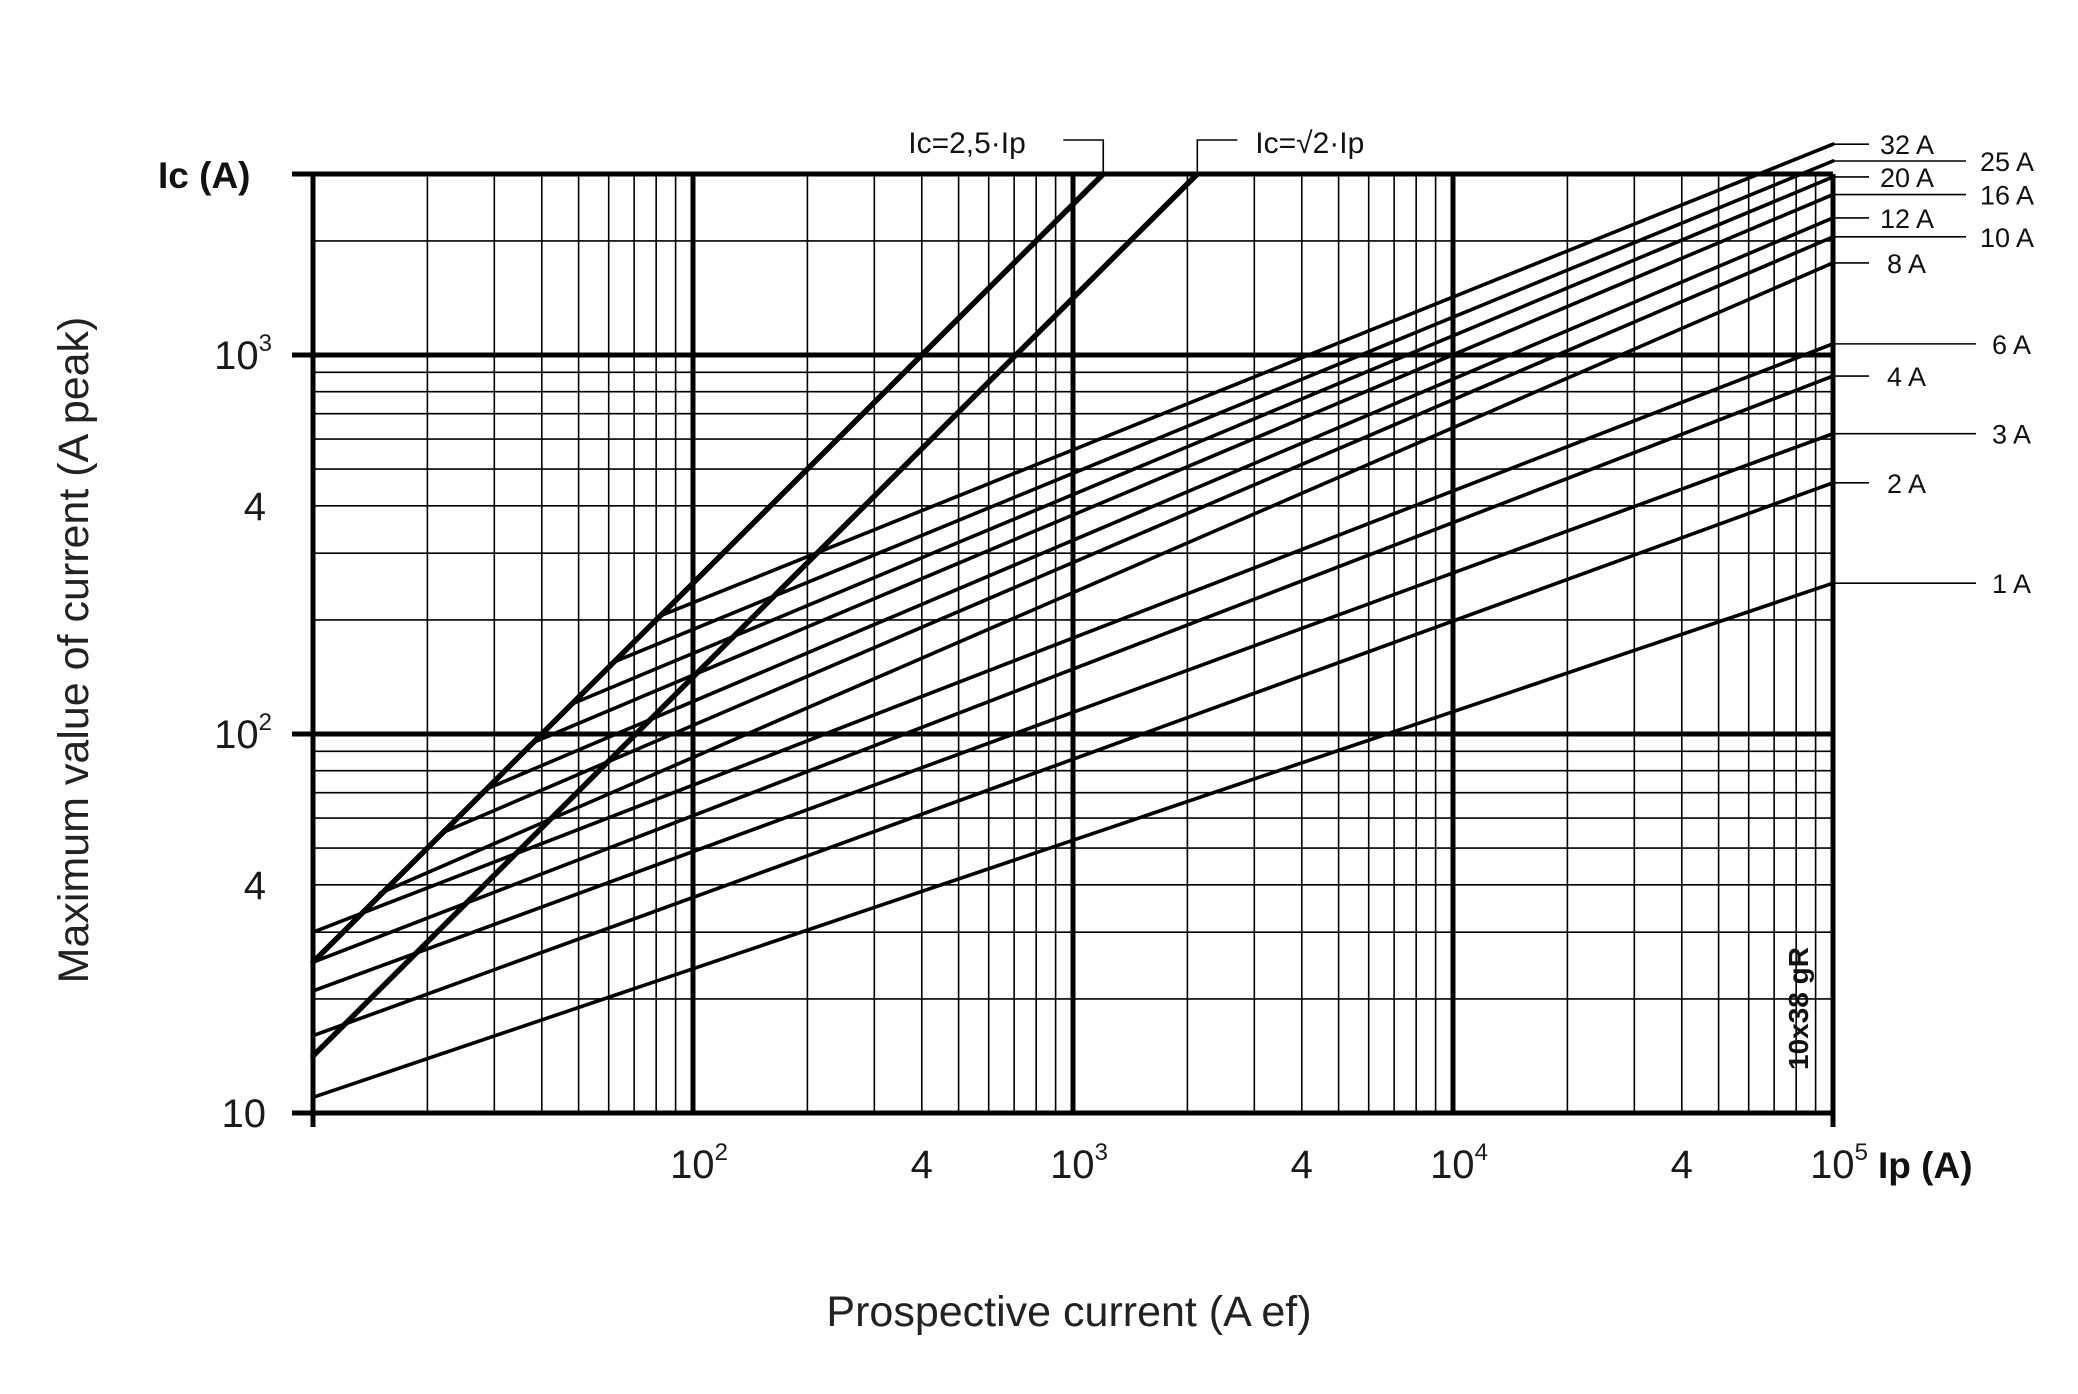 This screenshot has height=1394, width=2078. Describe the element at coordinates (2007, 196) in the screenshot. I see `series-label: 16 A` at that location.